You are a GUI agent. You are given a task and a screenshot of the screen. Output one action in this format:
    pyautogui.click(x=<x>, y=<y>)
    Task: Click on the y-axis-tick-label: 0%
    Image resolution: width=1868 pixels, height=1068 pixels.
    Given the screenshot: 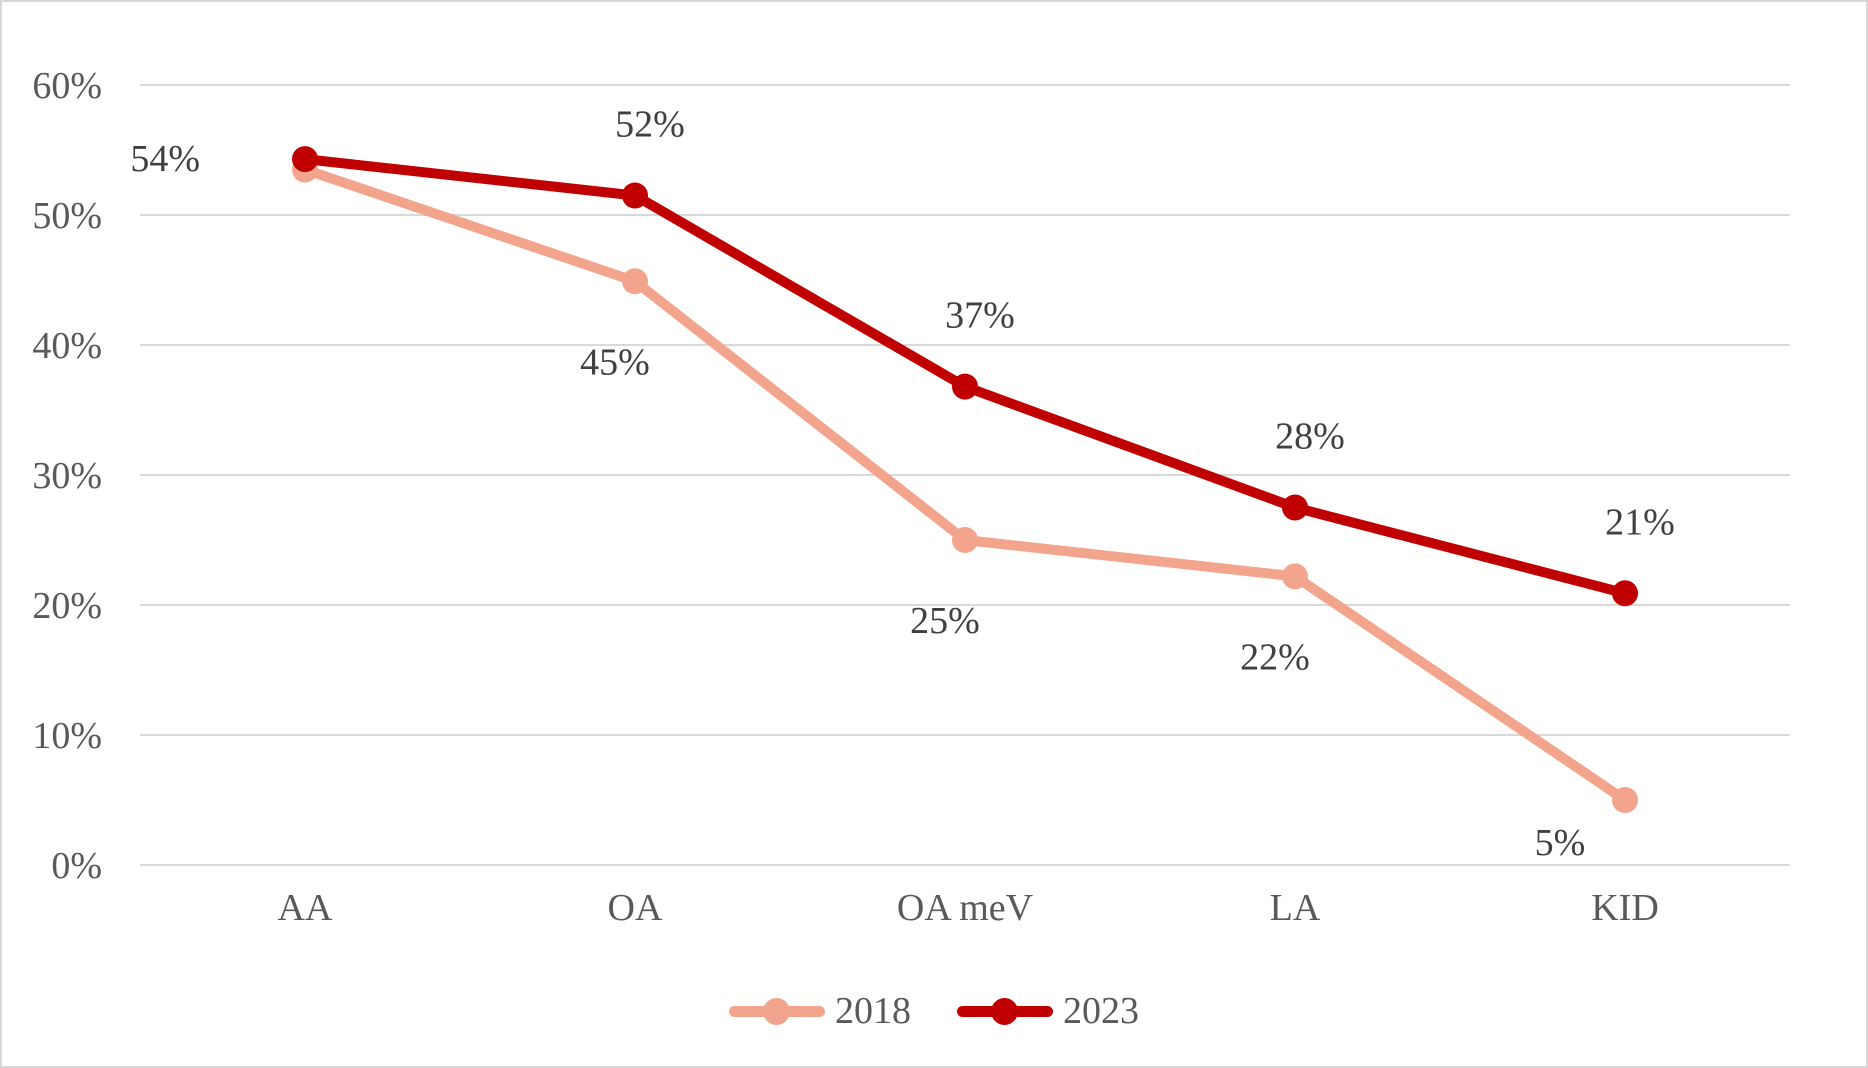 What is the action you would take?
    pyautogui.click(x=76, y=866)
    